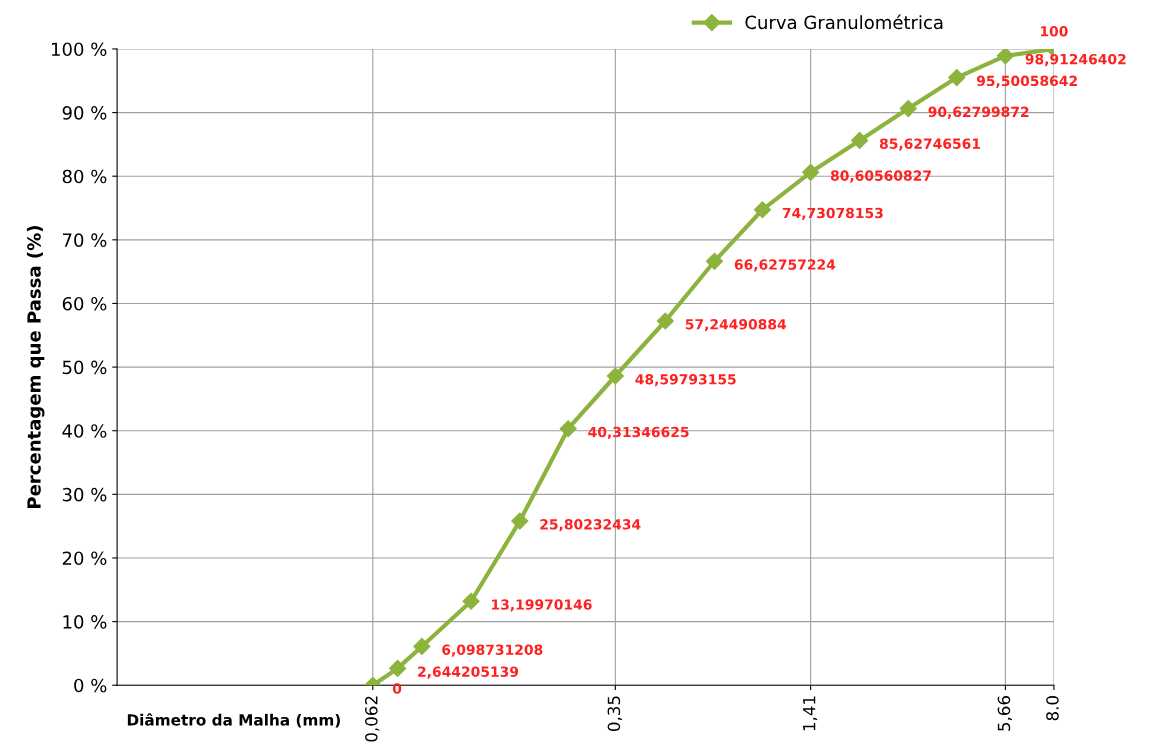  What do you see at coordinates (1075, 60) in the screenshot?
I see `data-label: 98,91246402` at bounding box center [1075, 60].